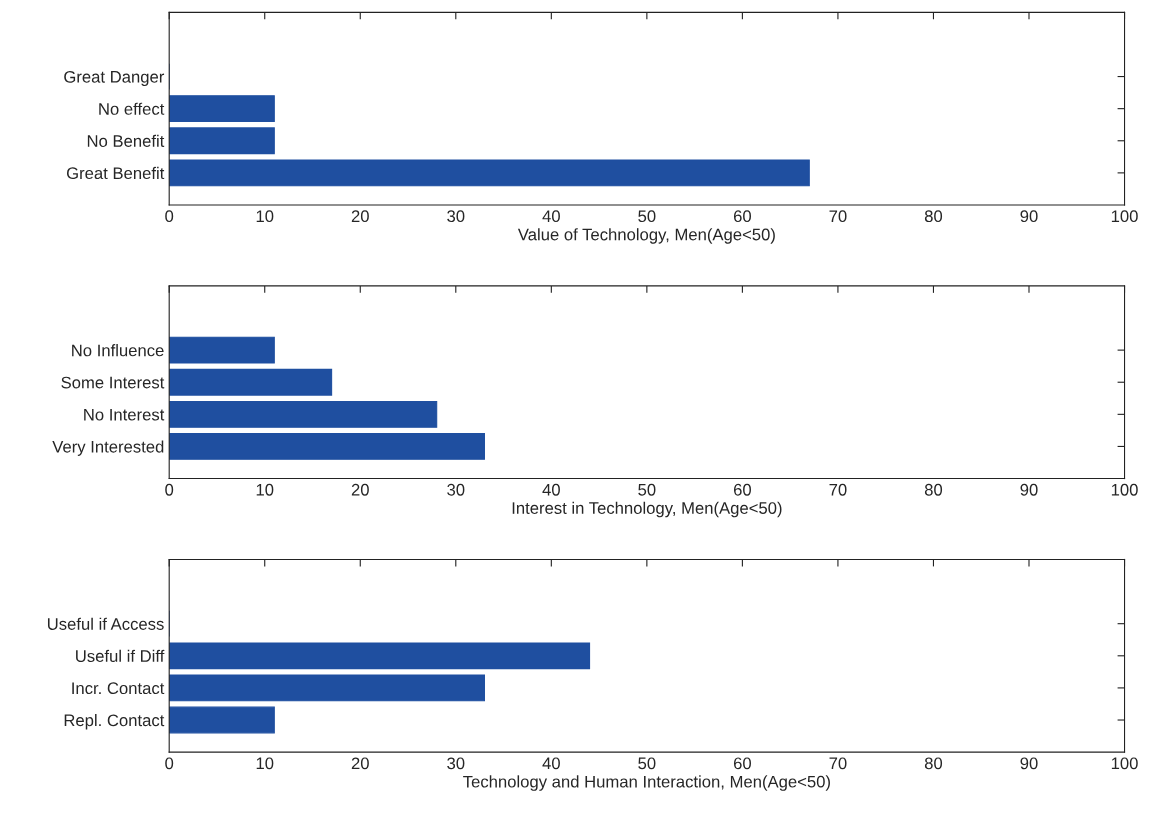  What do you see at coordinates (646, 236) in the screenshot?
I see `x-axis-title: Value of Technology, Men(Age<50)` at bounding box center [646, 236].